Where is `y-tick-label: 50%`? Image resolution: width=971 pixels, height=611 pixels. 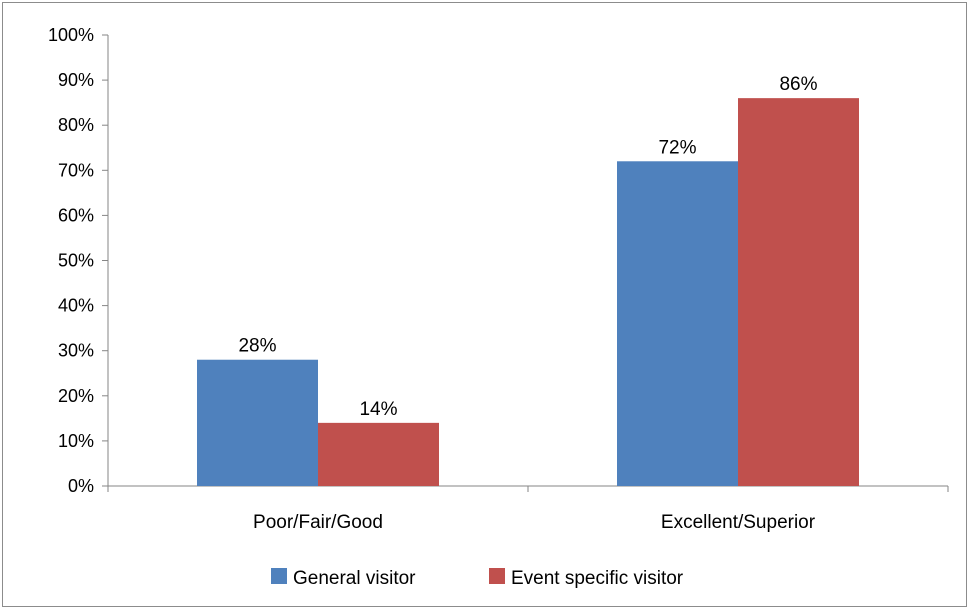 y-tick-label: 50% is located at coordinates (76, 261).